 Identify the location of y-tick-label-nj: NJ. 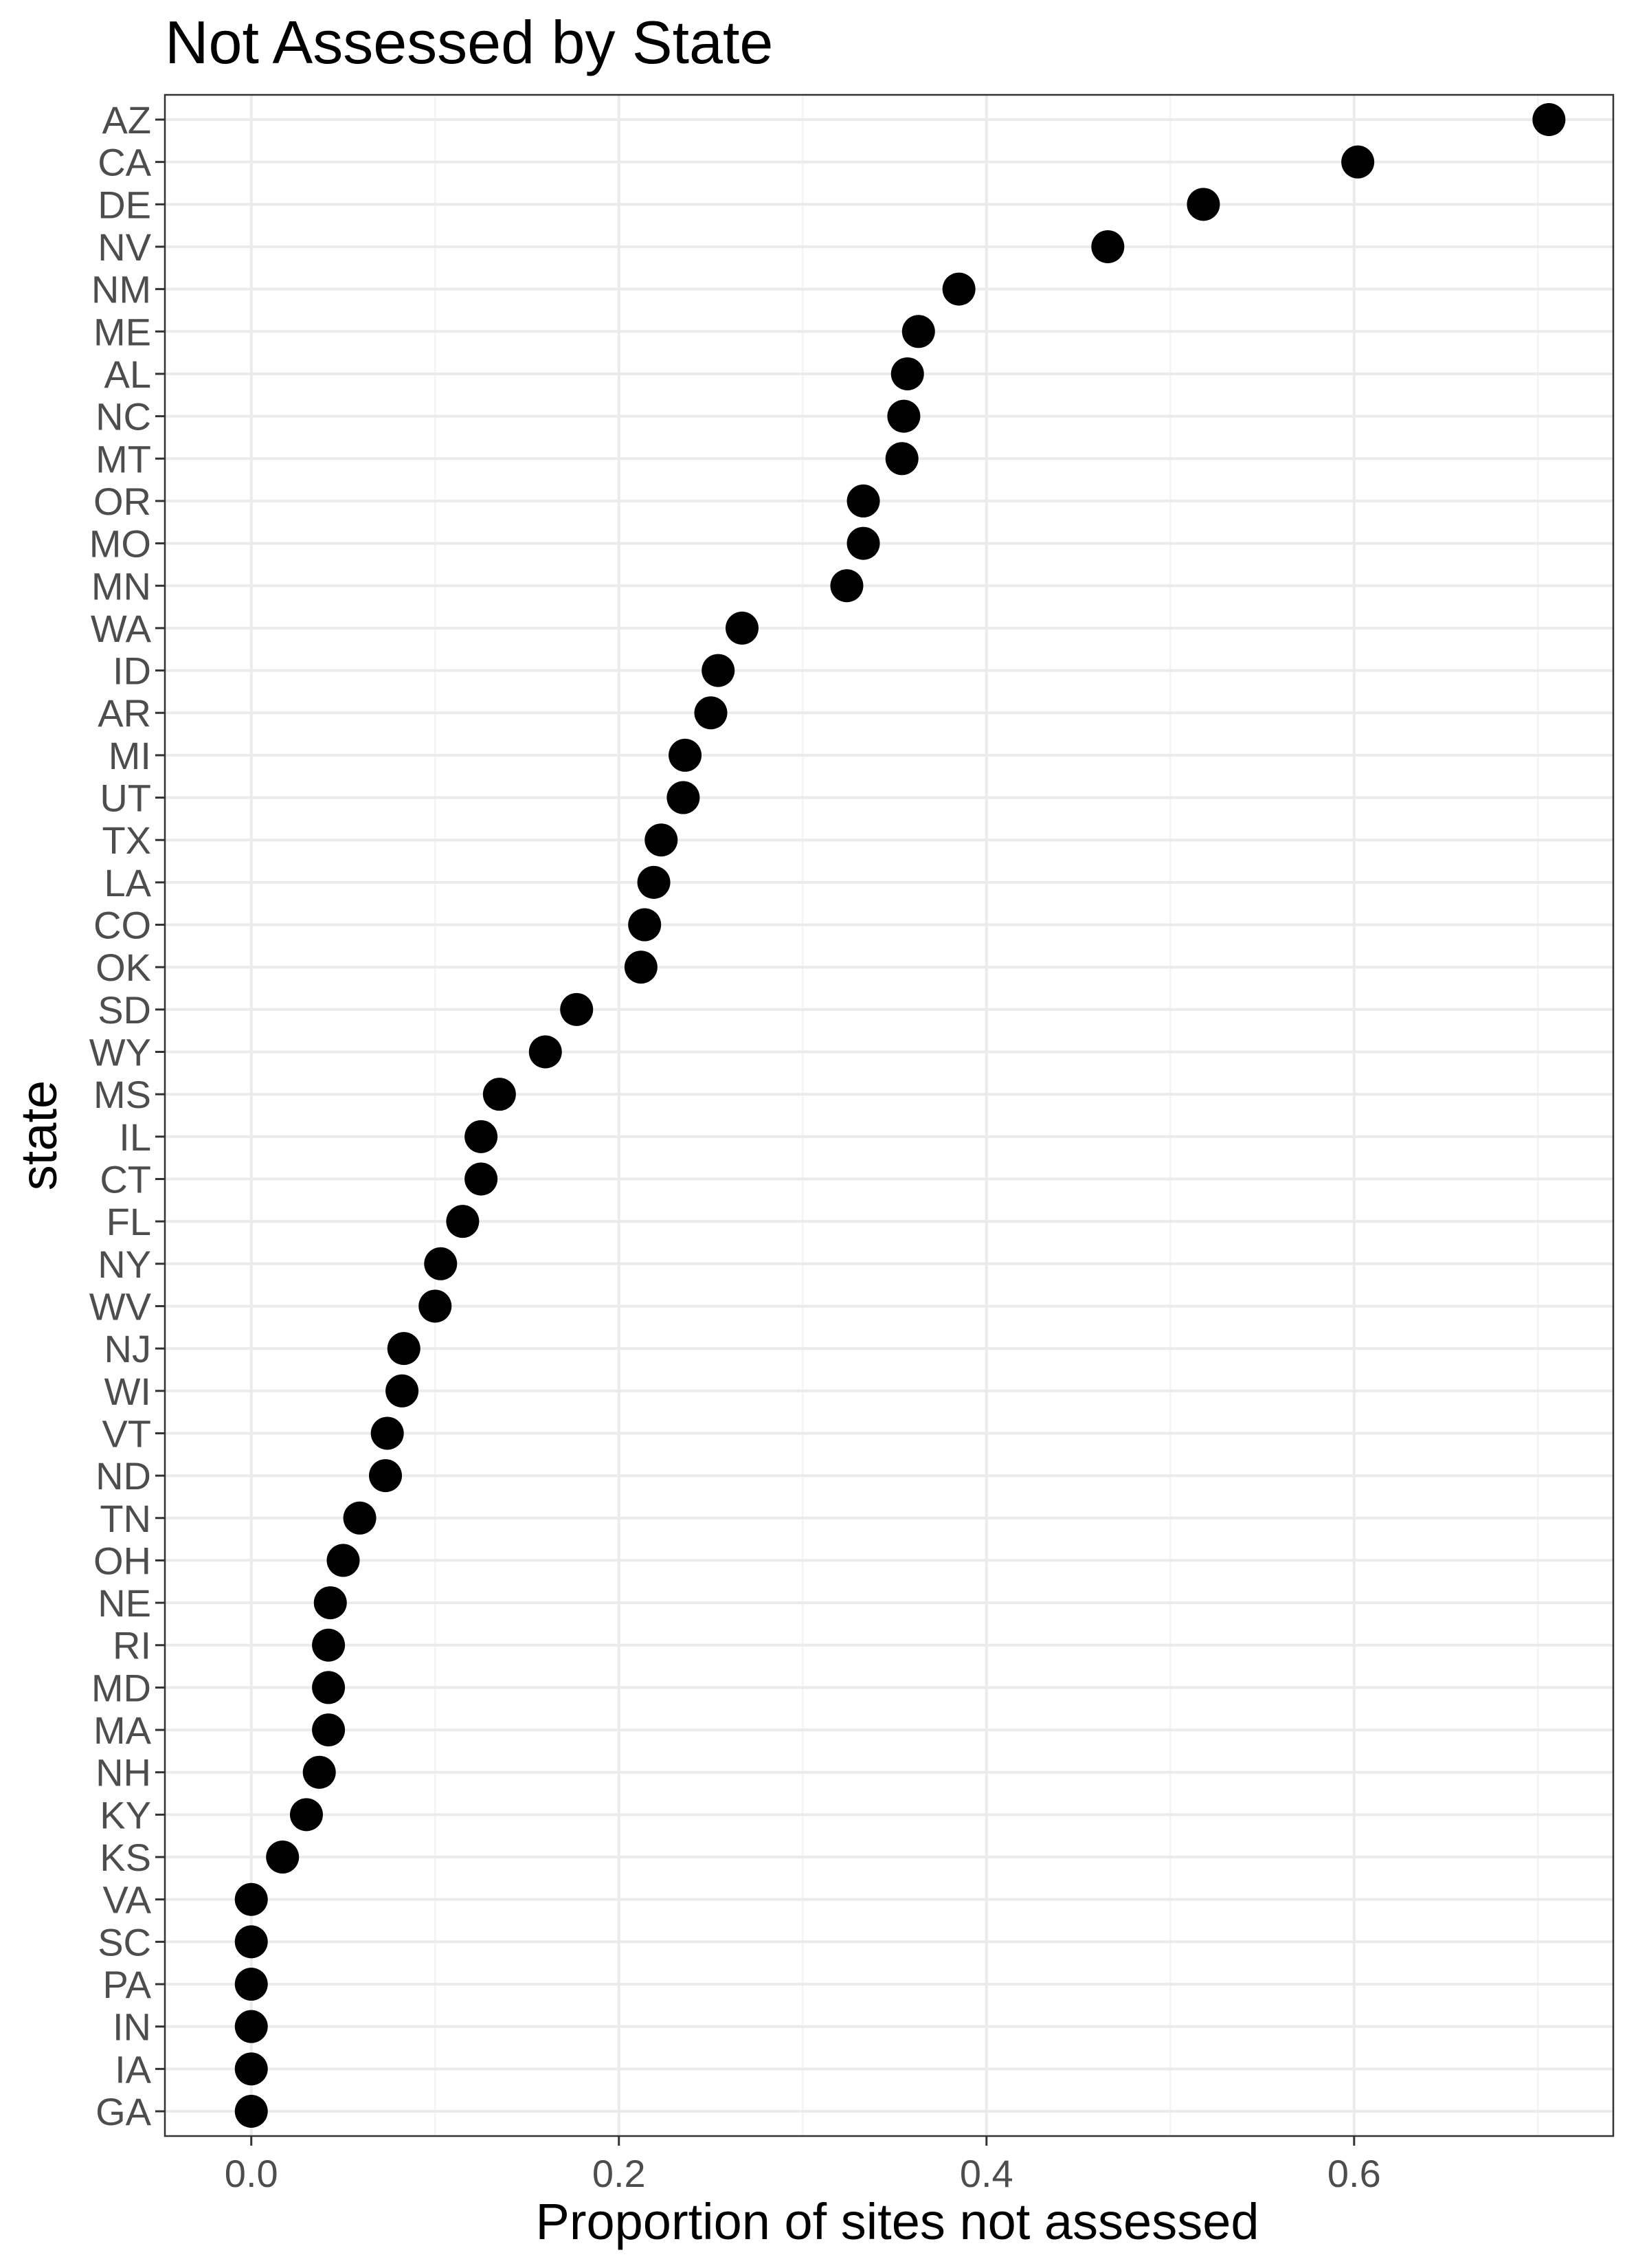
(127, 1348).